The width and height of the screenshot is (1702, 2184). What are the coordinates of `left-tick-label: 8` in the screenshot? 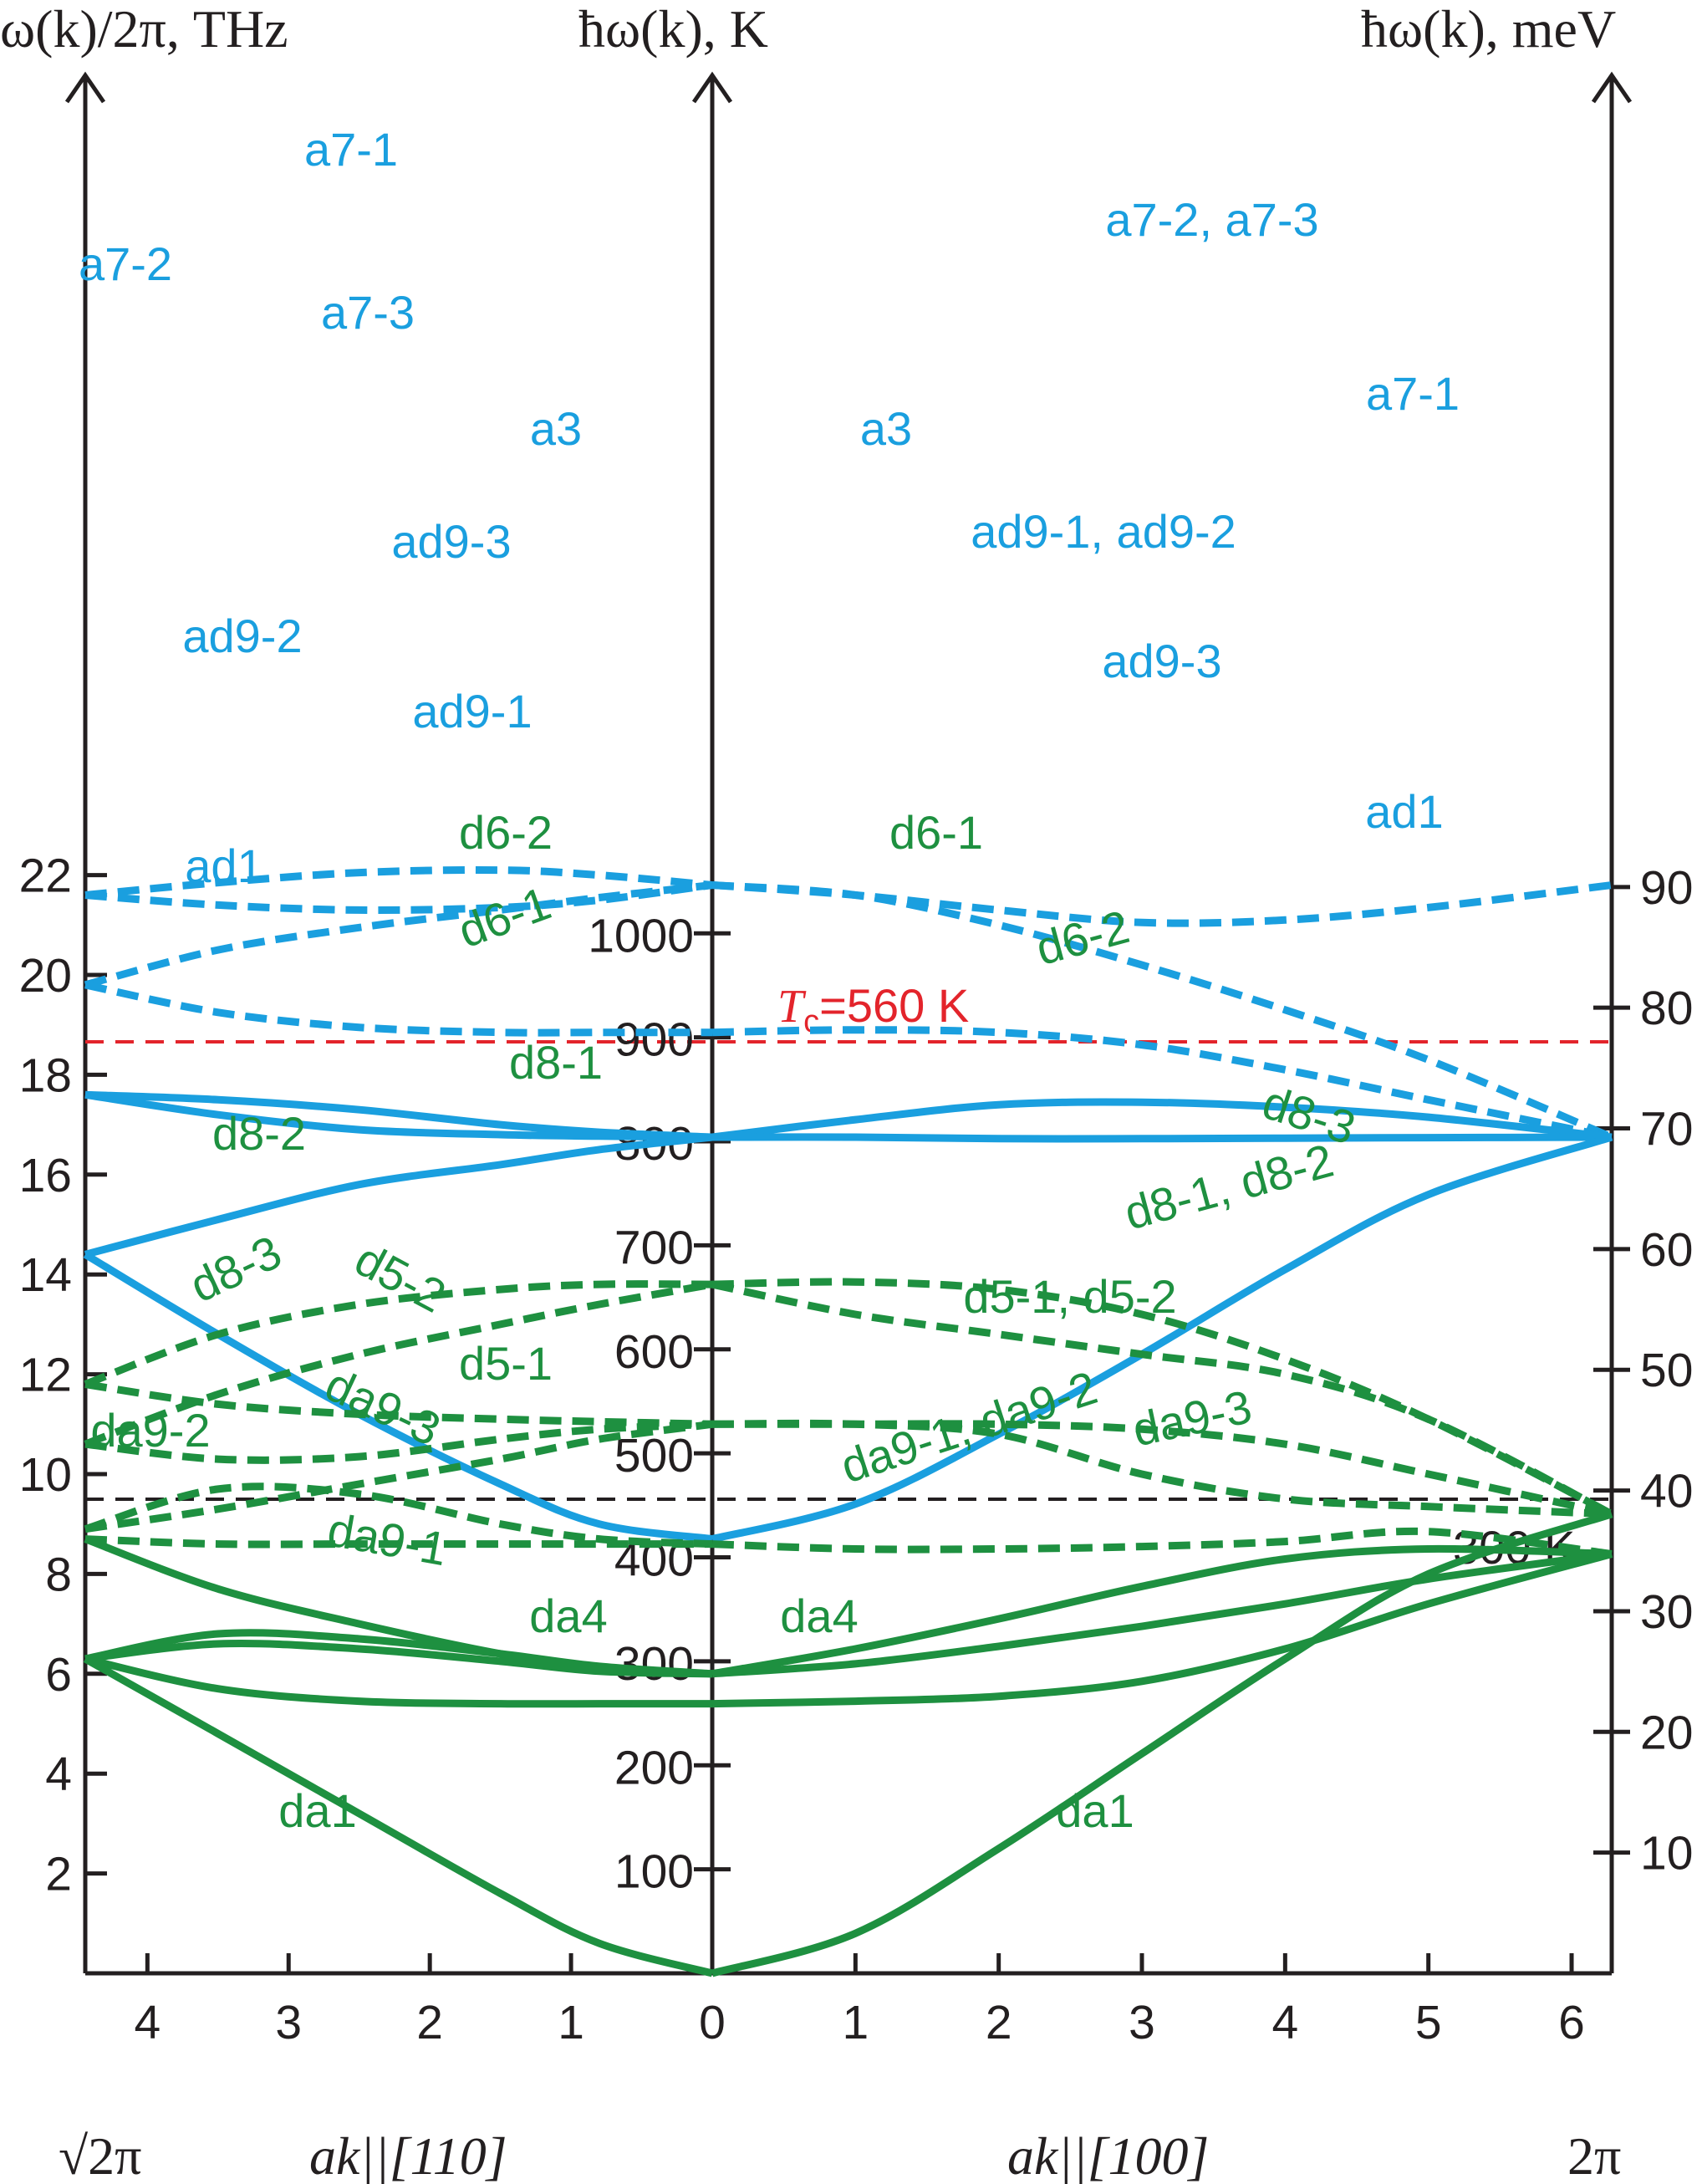 It's located at (58, 1574).